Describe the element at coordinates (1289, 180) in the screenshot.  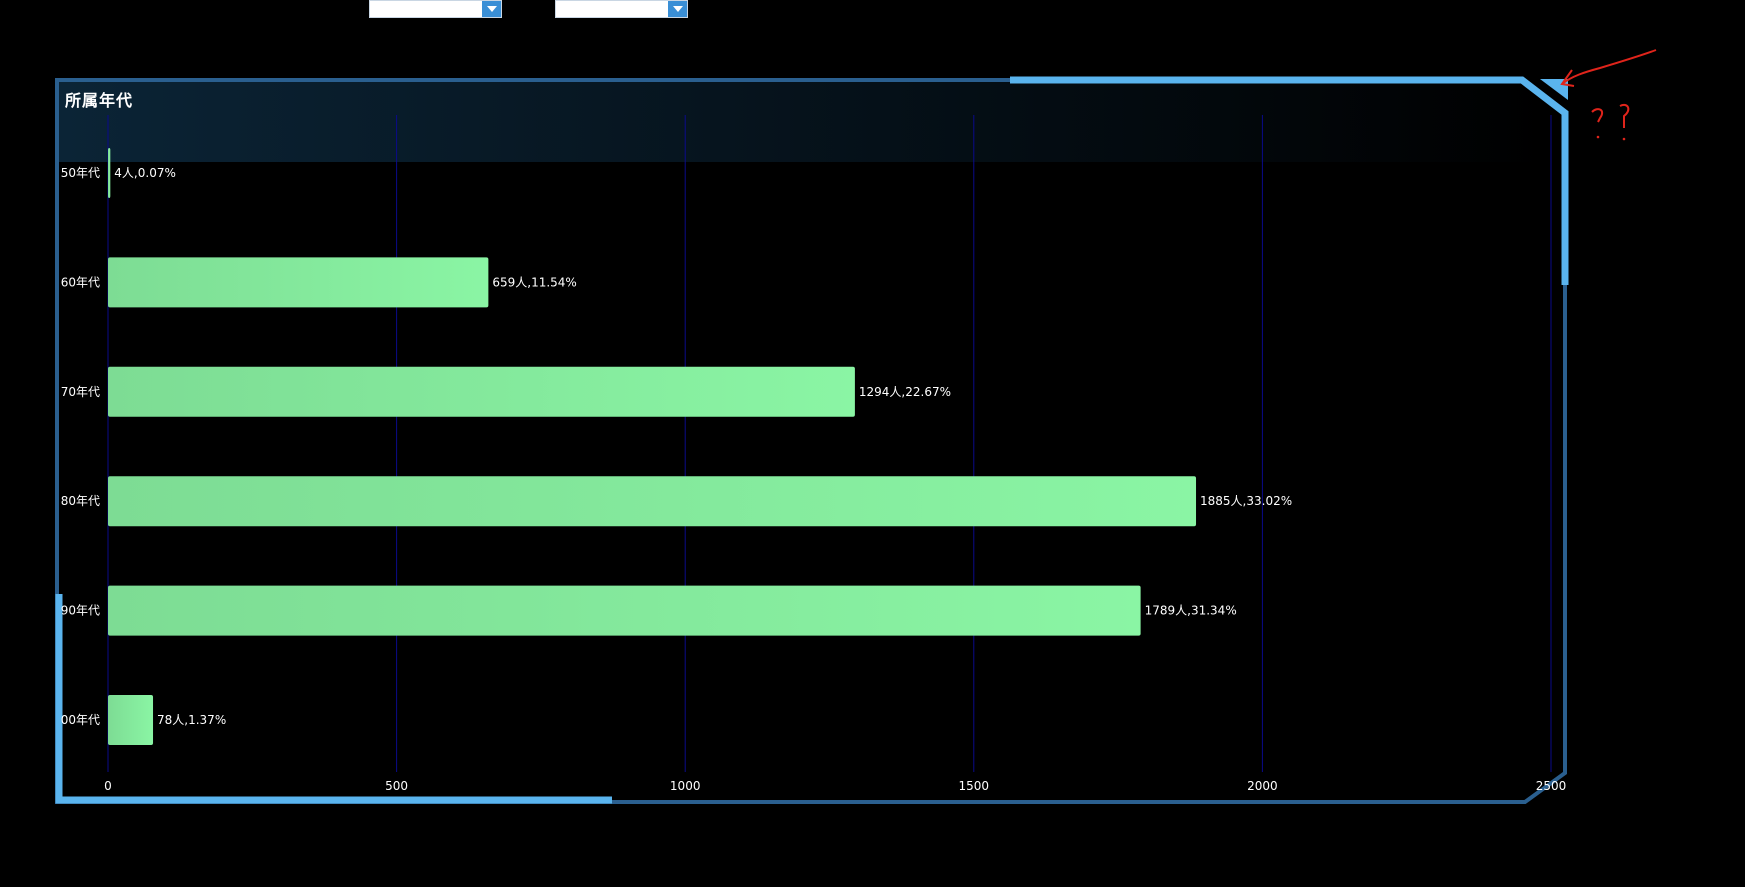
I see `frame-accent-top` at that location.